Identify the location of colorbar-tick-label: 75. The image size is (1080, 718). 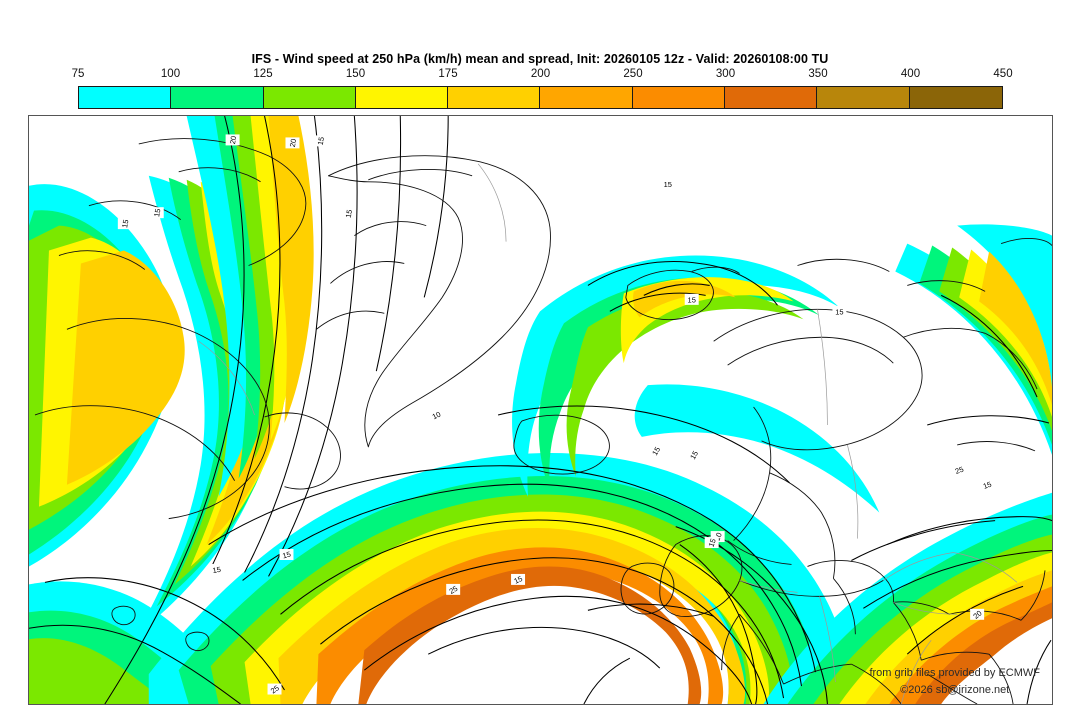
(78, 74).